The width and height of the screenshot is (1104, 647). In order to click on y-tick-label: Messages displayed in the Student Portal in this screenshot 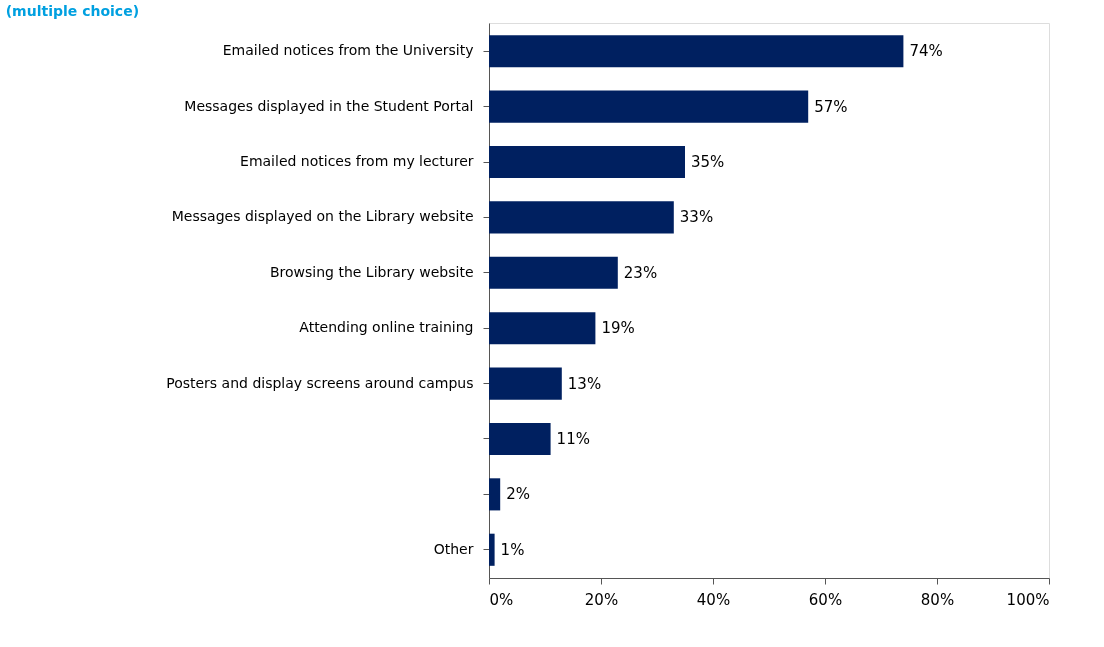, I will do `click(329, 105)`.